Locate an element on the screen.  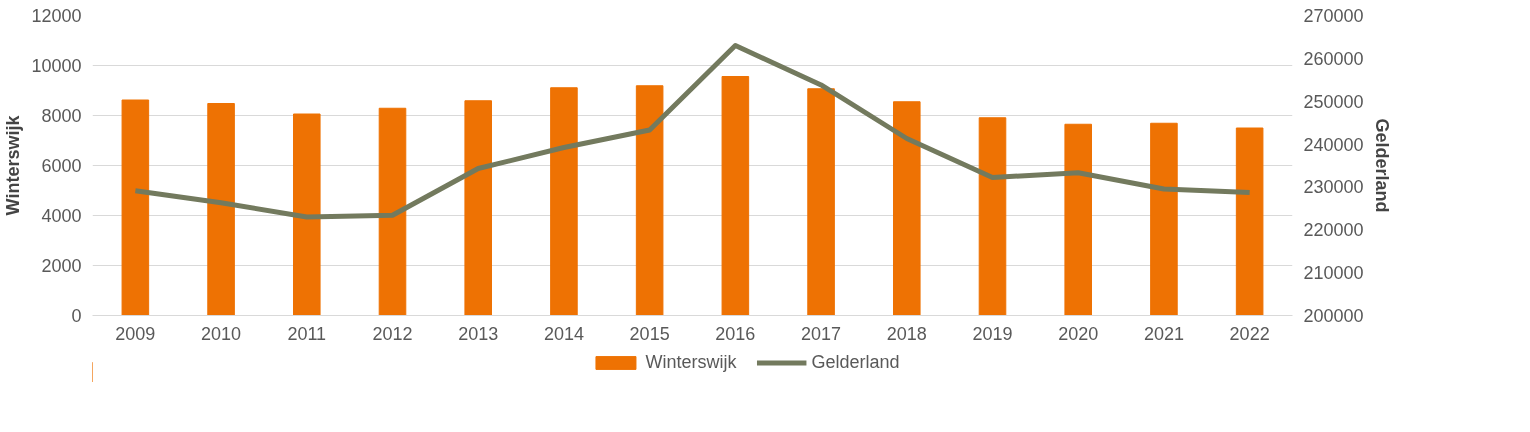
x-tick-label: 2018 is located at coordinates (906, 333).